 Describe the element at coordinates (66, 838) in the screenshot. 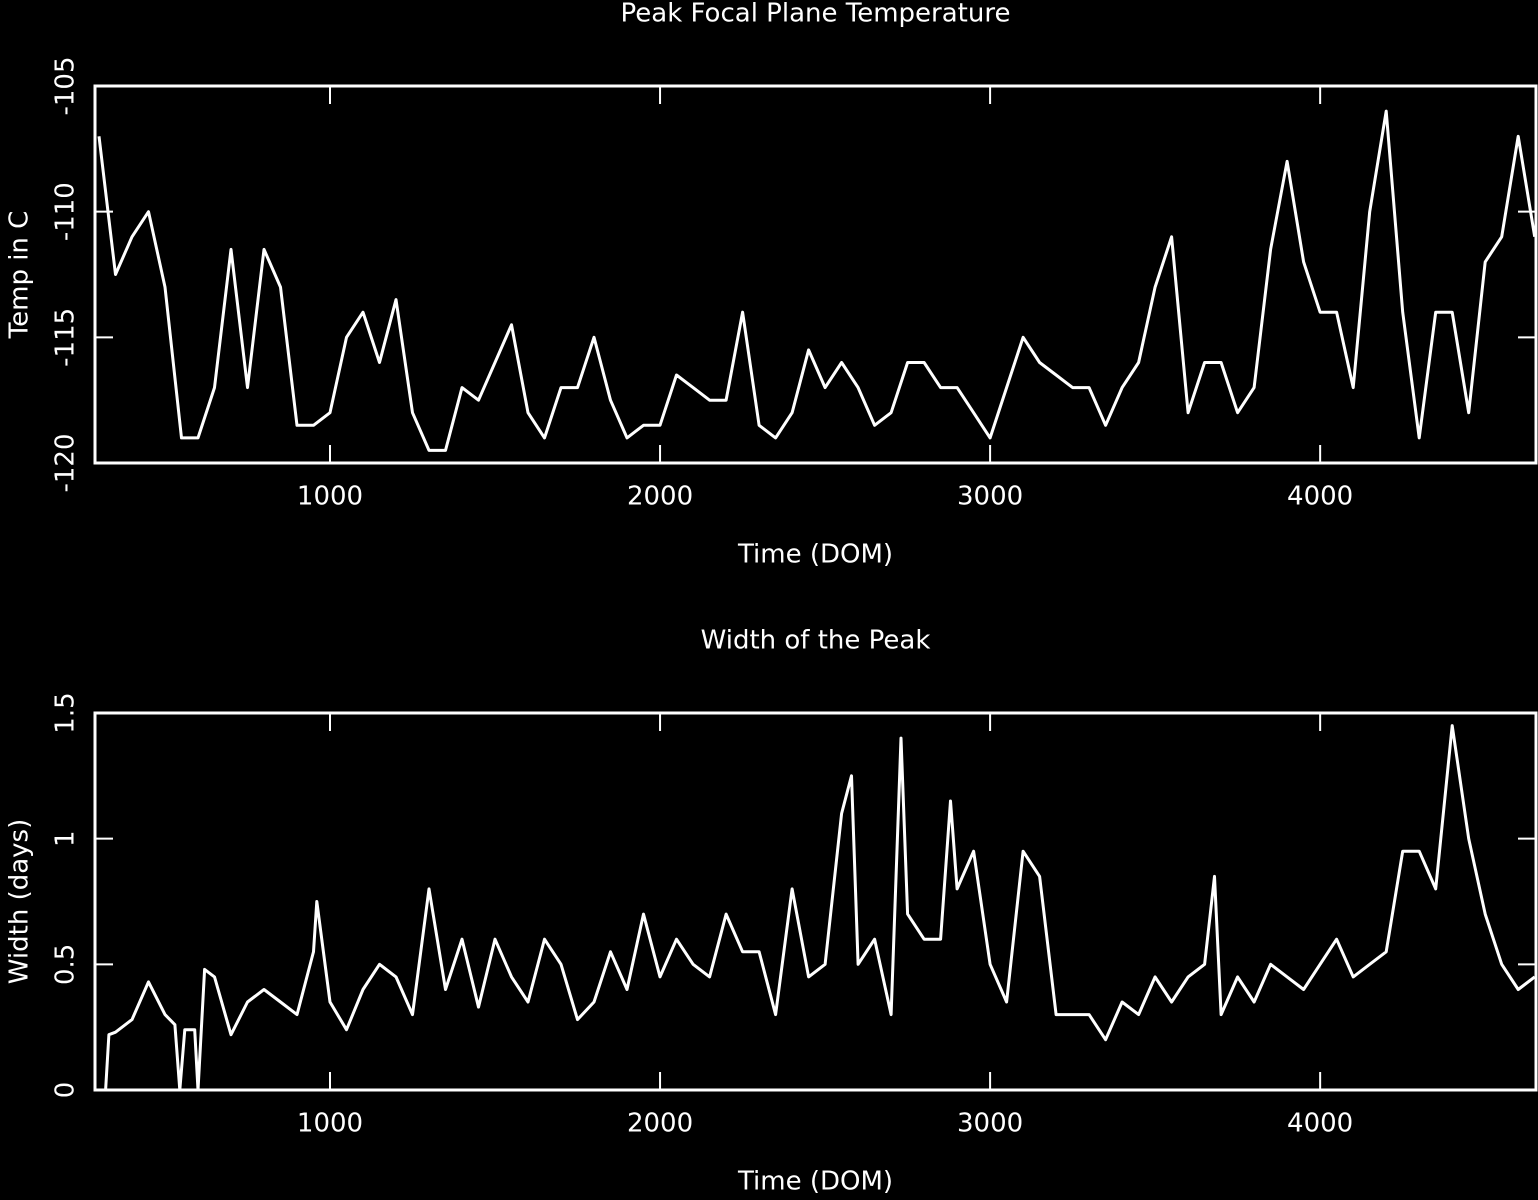

I see `y-tick-label: 1` at that location.